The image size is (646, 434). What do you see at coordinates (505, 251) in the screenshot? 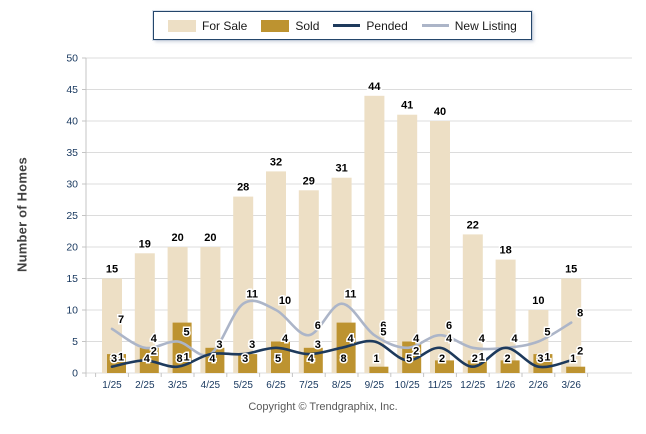
I see `for-sale-value-label: 18` at bounding box center [505, 251].